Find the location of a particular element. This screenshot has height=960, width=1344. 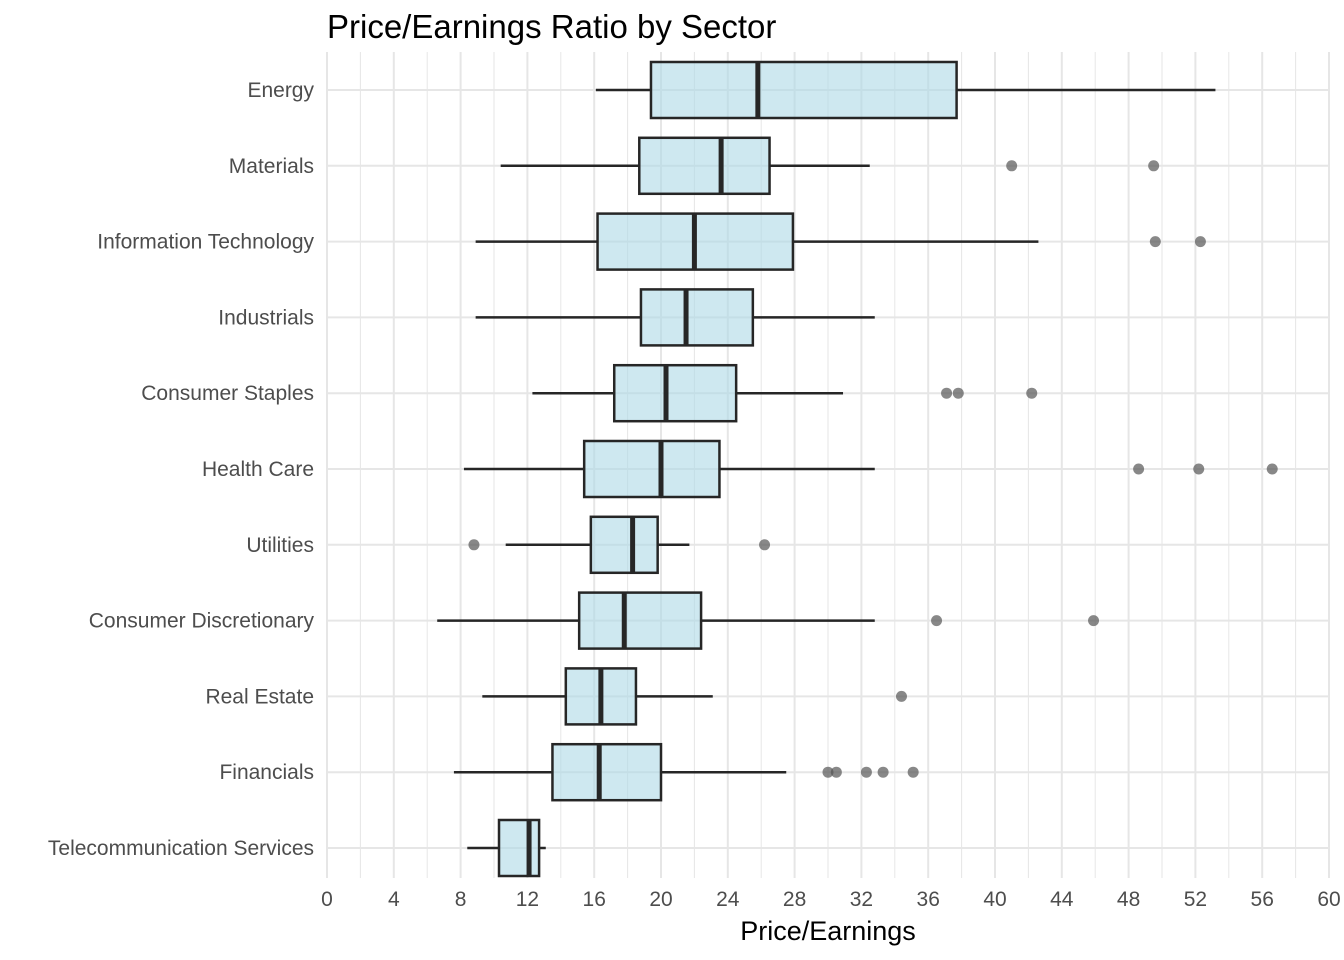

x-tick-label: 52 is located at coordinates (1195, 899).